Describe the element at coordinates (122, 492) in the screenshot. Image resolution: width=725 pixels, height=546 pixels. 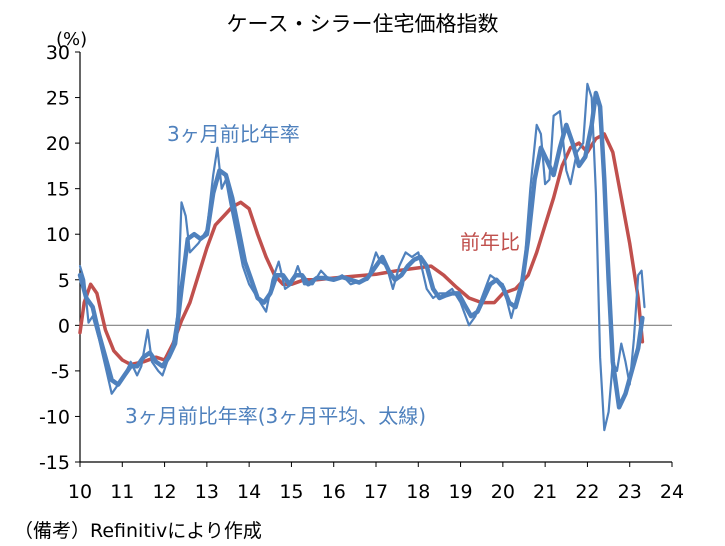
I see `x-tick-label: 11` at that location.